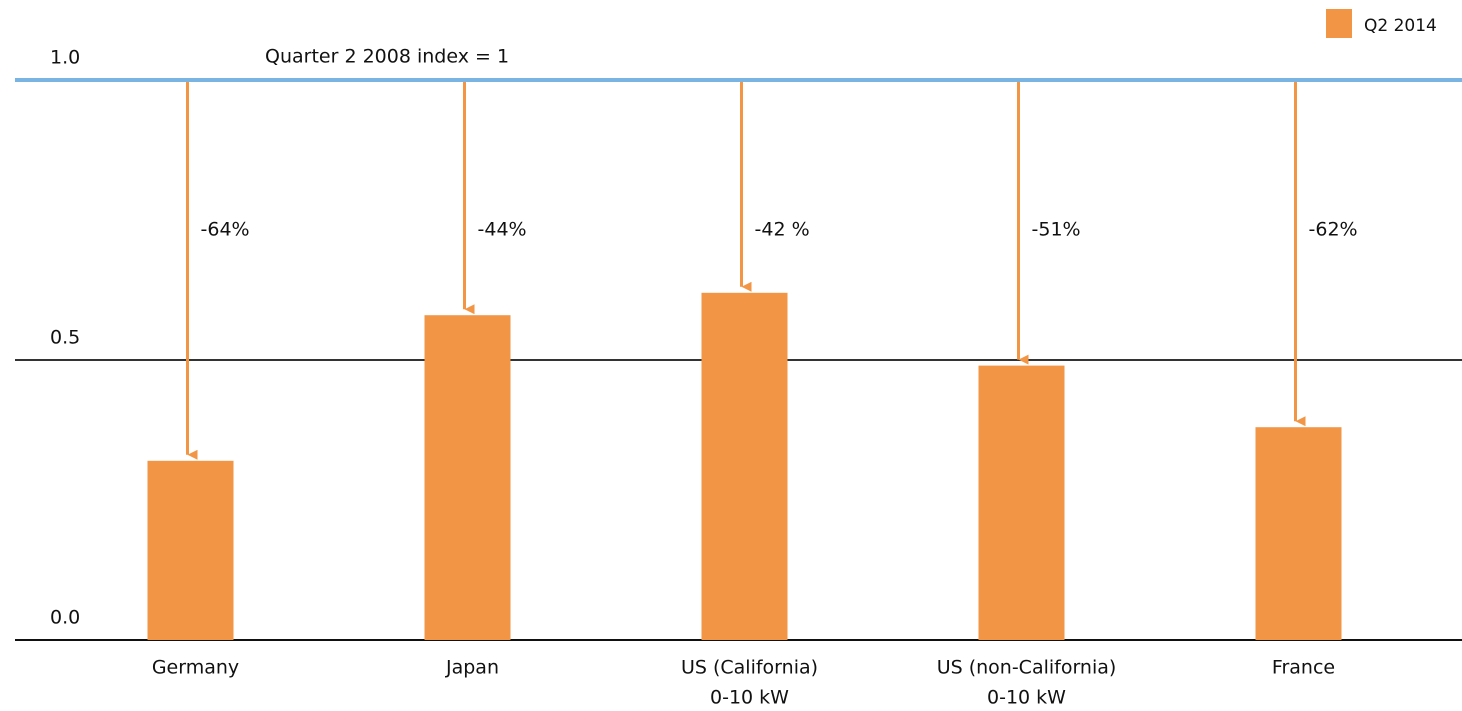  I want to click on annotation: -42 %, so click(782, 230).